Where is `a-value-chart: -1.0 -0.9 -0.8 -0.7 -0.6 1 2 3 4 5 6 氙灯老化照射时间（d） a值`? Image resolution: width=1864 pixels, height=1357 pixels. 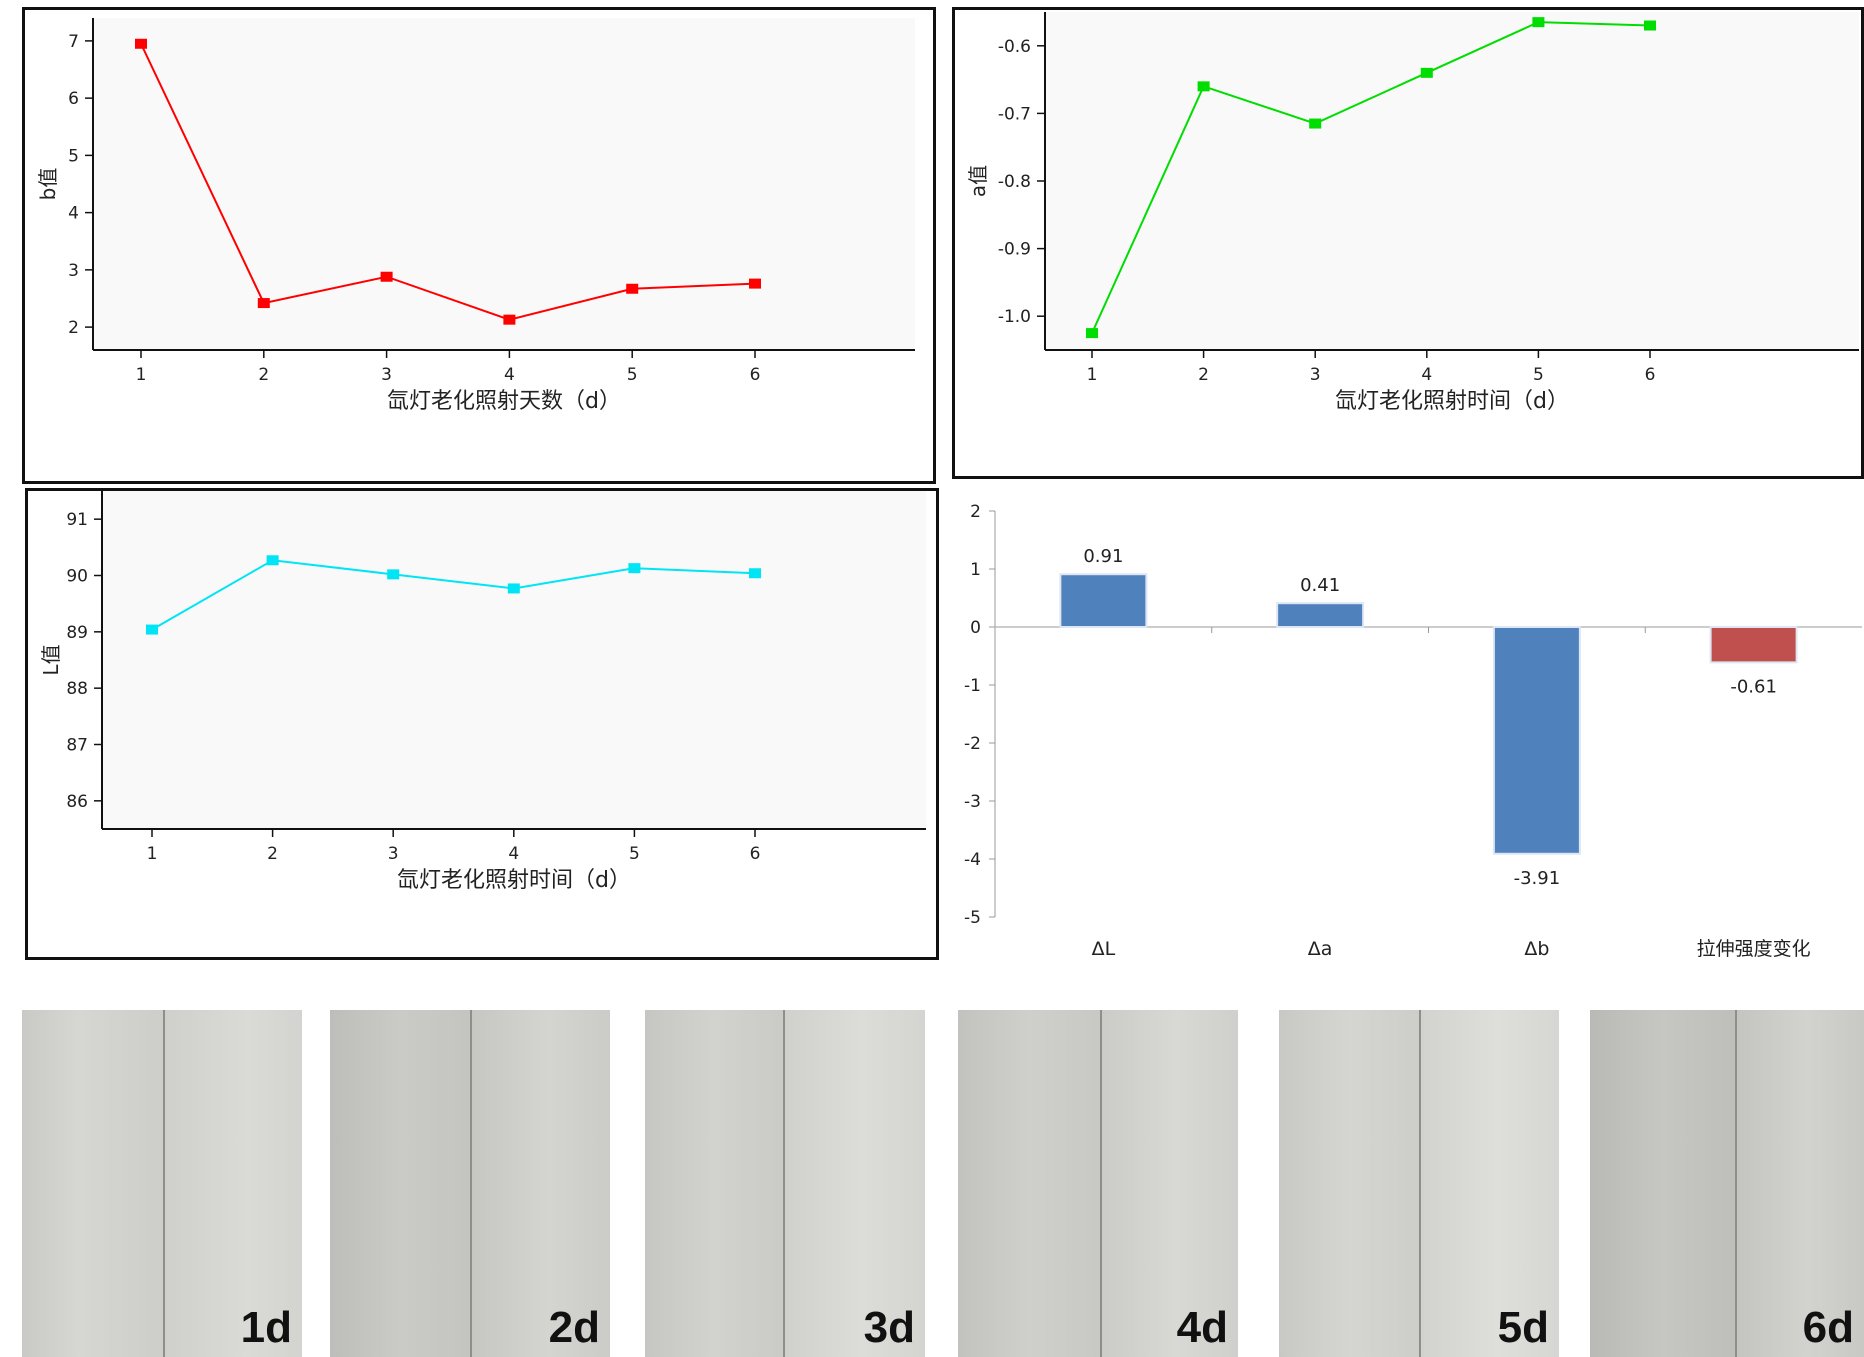 a-value-chart: -1.0 -0.9 -0.8 -0.7 -0.6 1 2 3 4 5 6 氙灯老化照射时间（d） a值 is located at coordinates (1412, 213).